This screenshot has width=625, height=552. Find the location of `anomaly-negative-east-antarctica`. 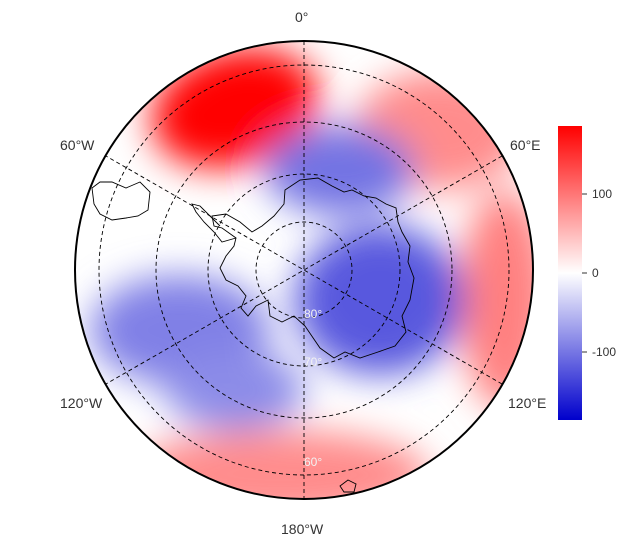

anomaly-negative-east-antarctica is located at coordinates (380, 300).